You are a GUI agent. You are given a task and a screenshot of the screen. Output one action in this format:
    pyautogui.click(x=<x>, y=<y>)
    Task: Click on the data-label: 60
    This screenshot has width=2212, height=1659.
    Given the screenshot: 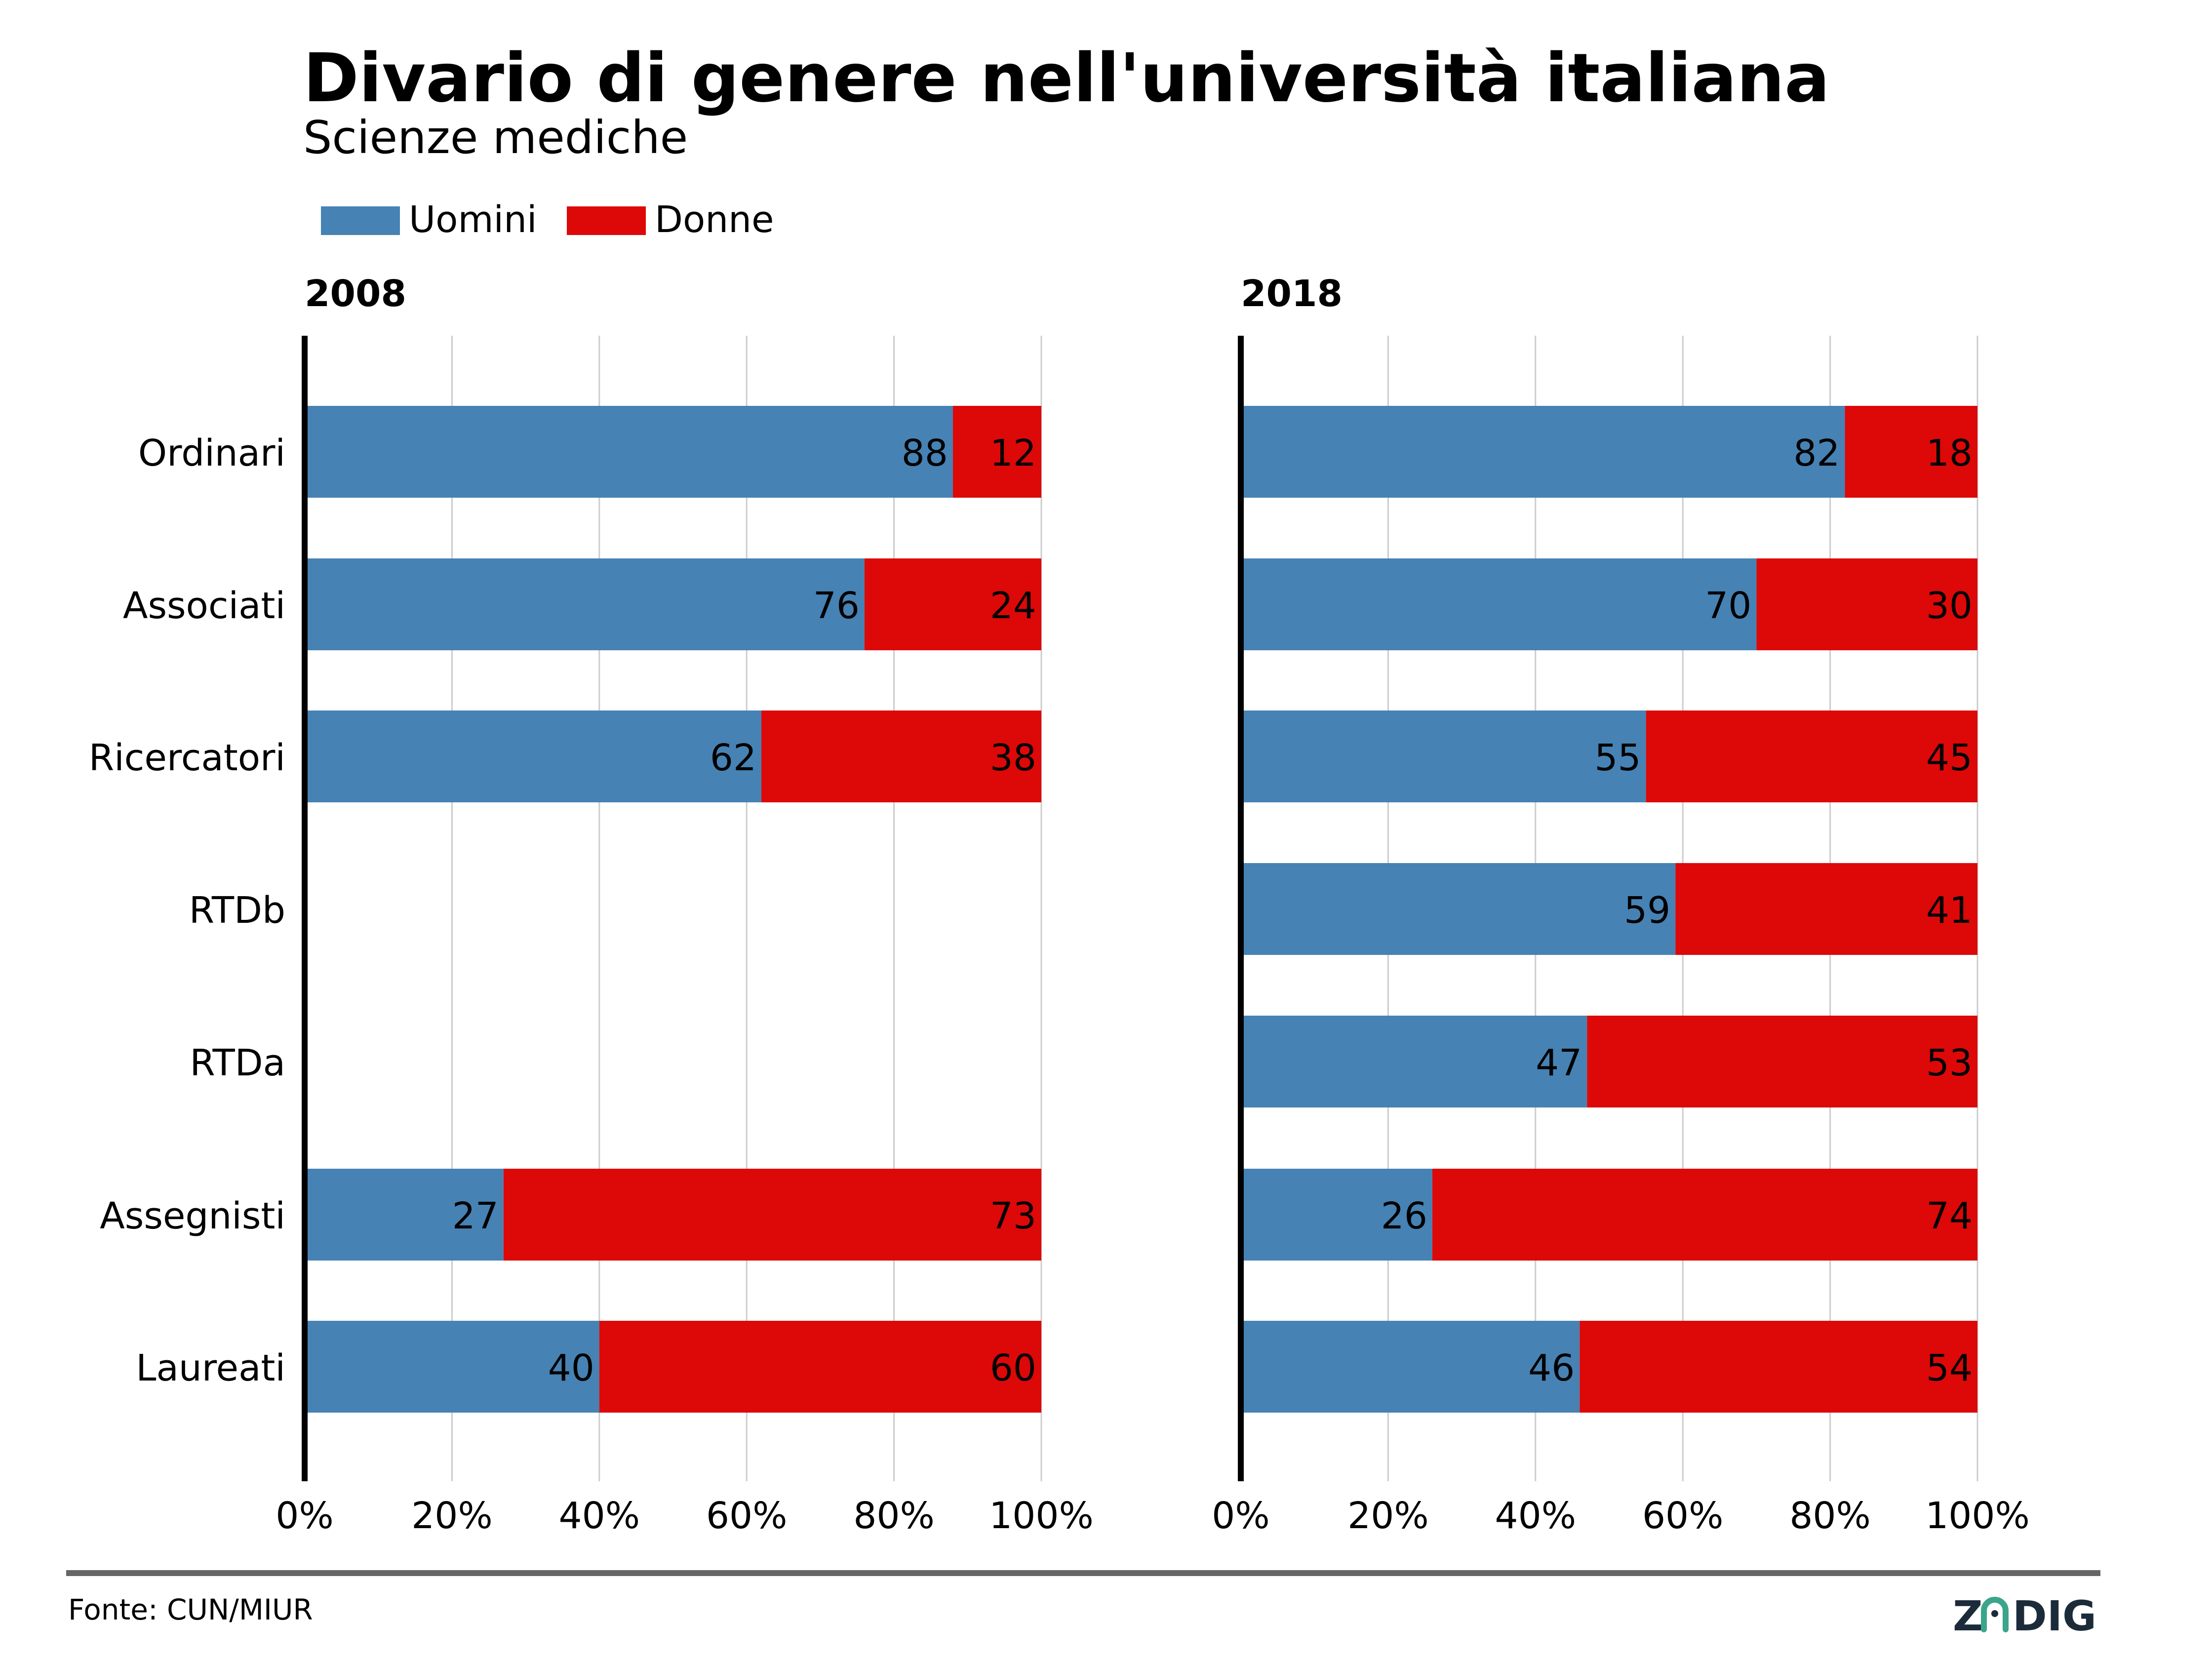 What is the action you would take?
    pyautogui.click(x=1013, y=1368)
    